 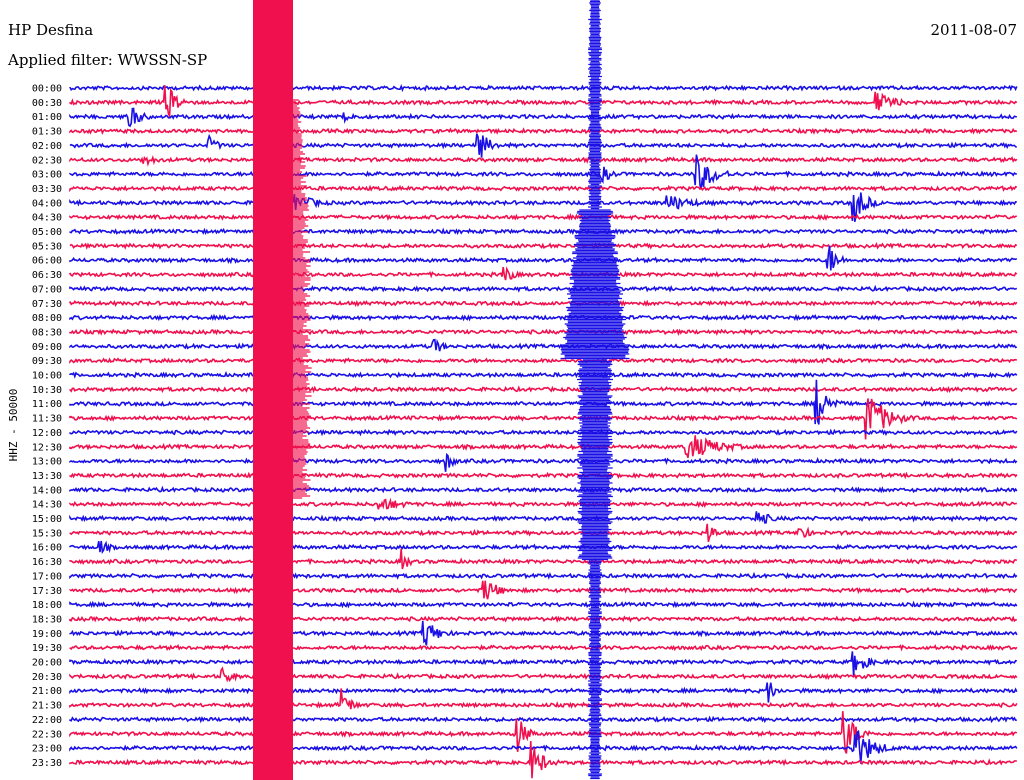 What do you see at coordinates (47, 318) in the screenshot?
I see `trace-time-label: 08:00` at bounding box center [47, 318].